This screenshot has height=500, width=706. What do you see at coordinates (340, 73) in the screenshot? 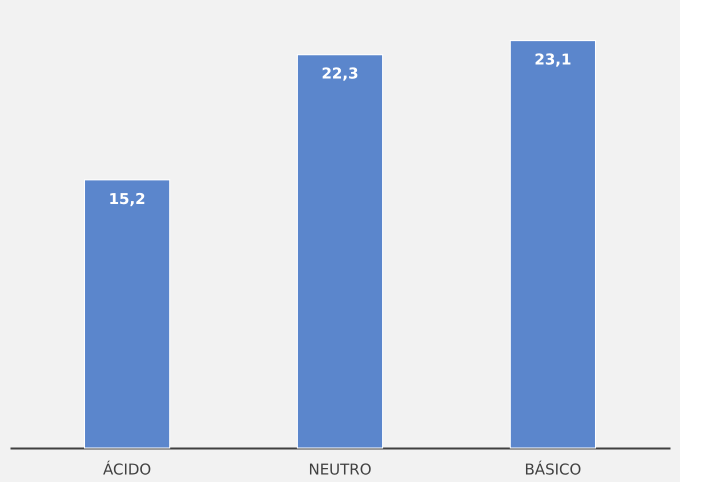
I see `data-label: 22,3` at bounding box center [340, 73].